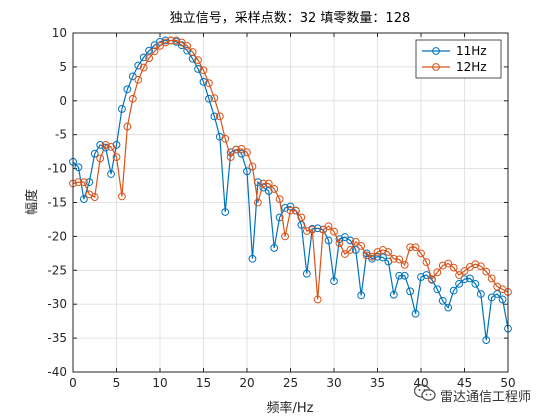  Describe the element at coordinates (246, 383) in the screenshot. I see `x-tick-label: 20` at that location.